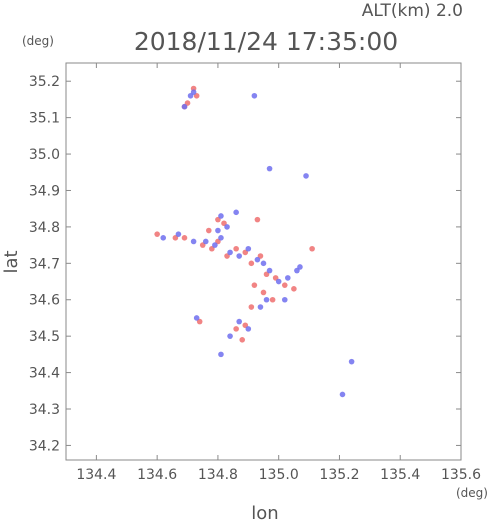  I want to click on y-tick-label: 34.3, so click(44, 410).